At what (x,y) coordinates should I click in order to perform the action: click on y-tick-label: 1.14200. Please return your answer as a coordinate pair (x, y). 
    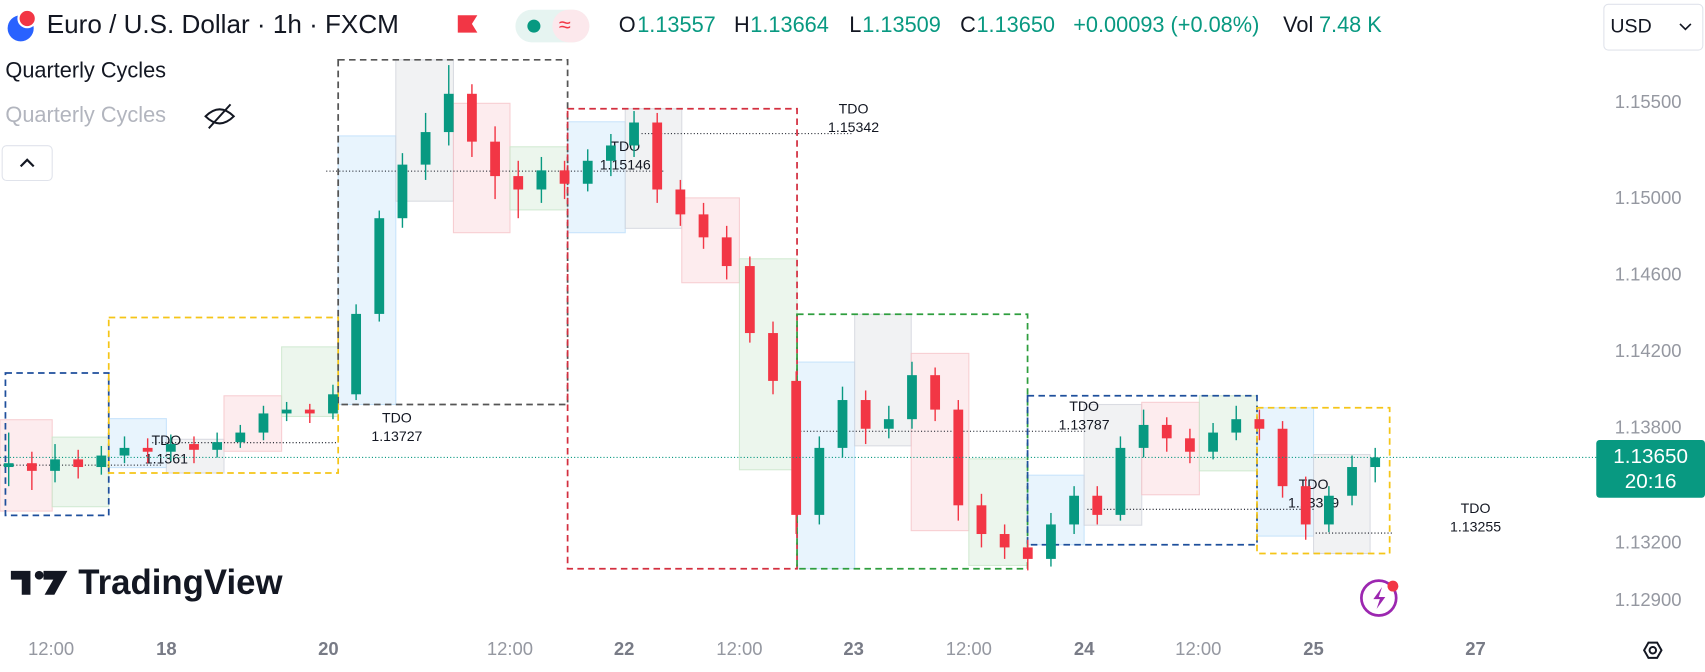
    Looking at the image, I should click on (1648, 350).